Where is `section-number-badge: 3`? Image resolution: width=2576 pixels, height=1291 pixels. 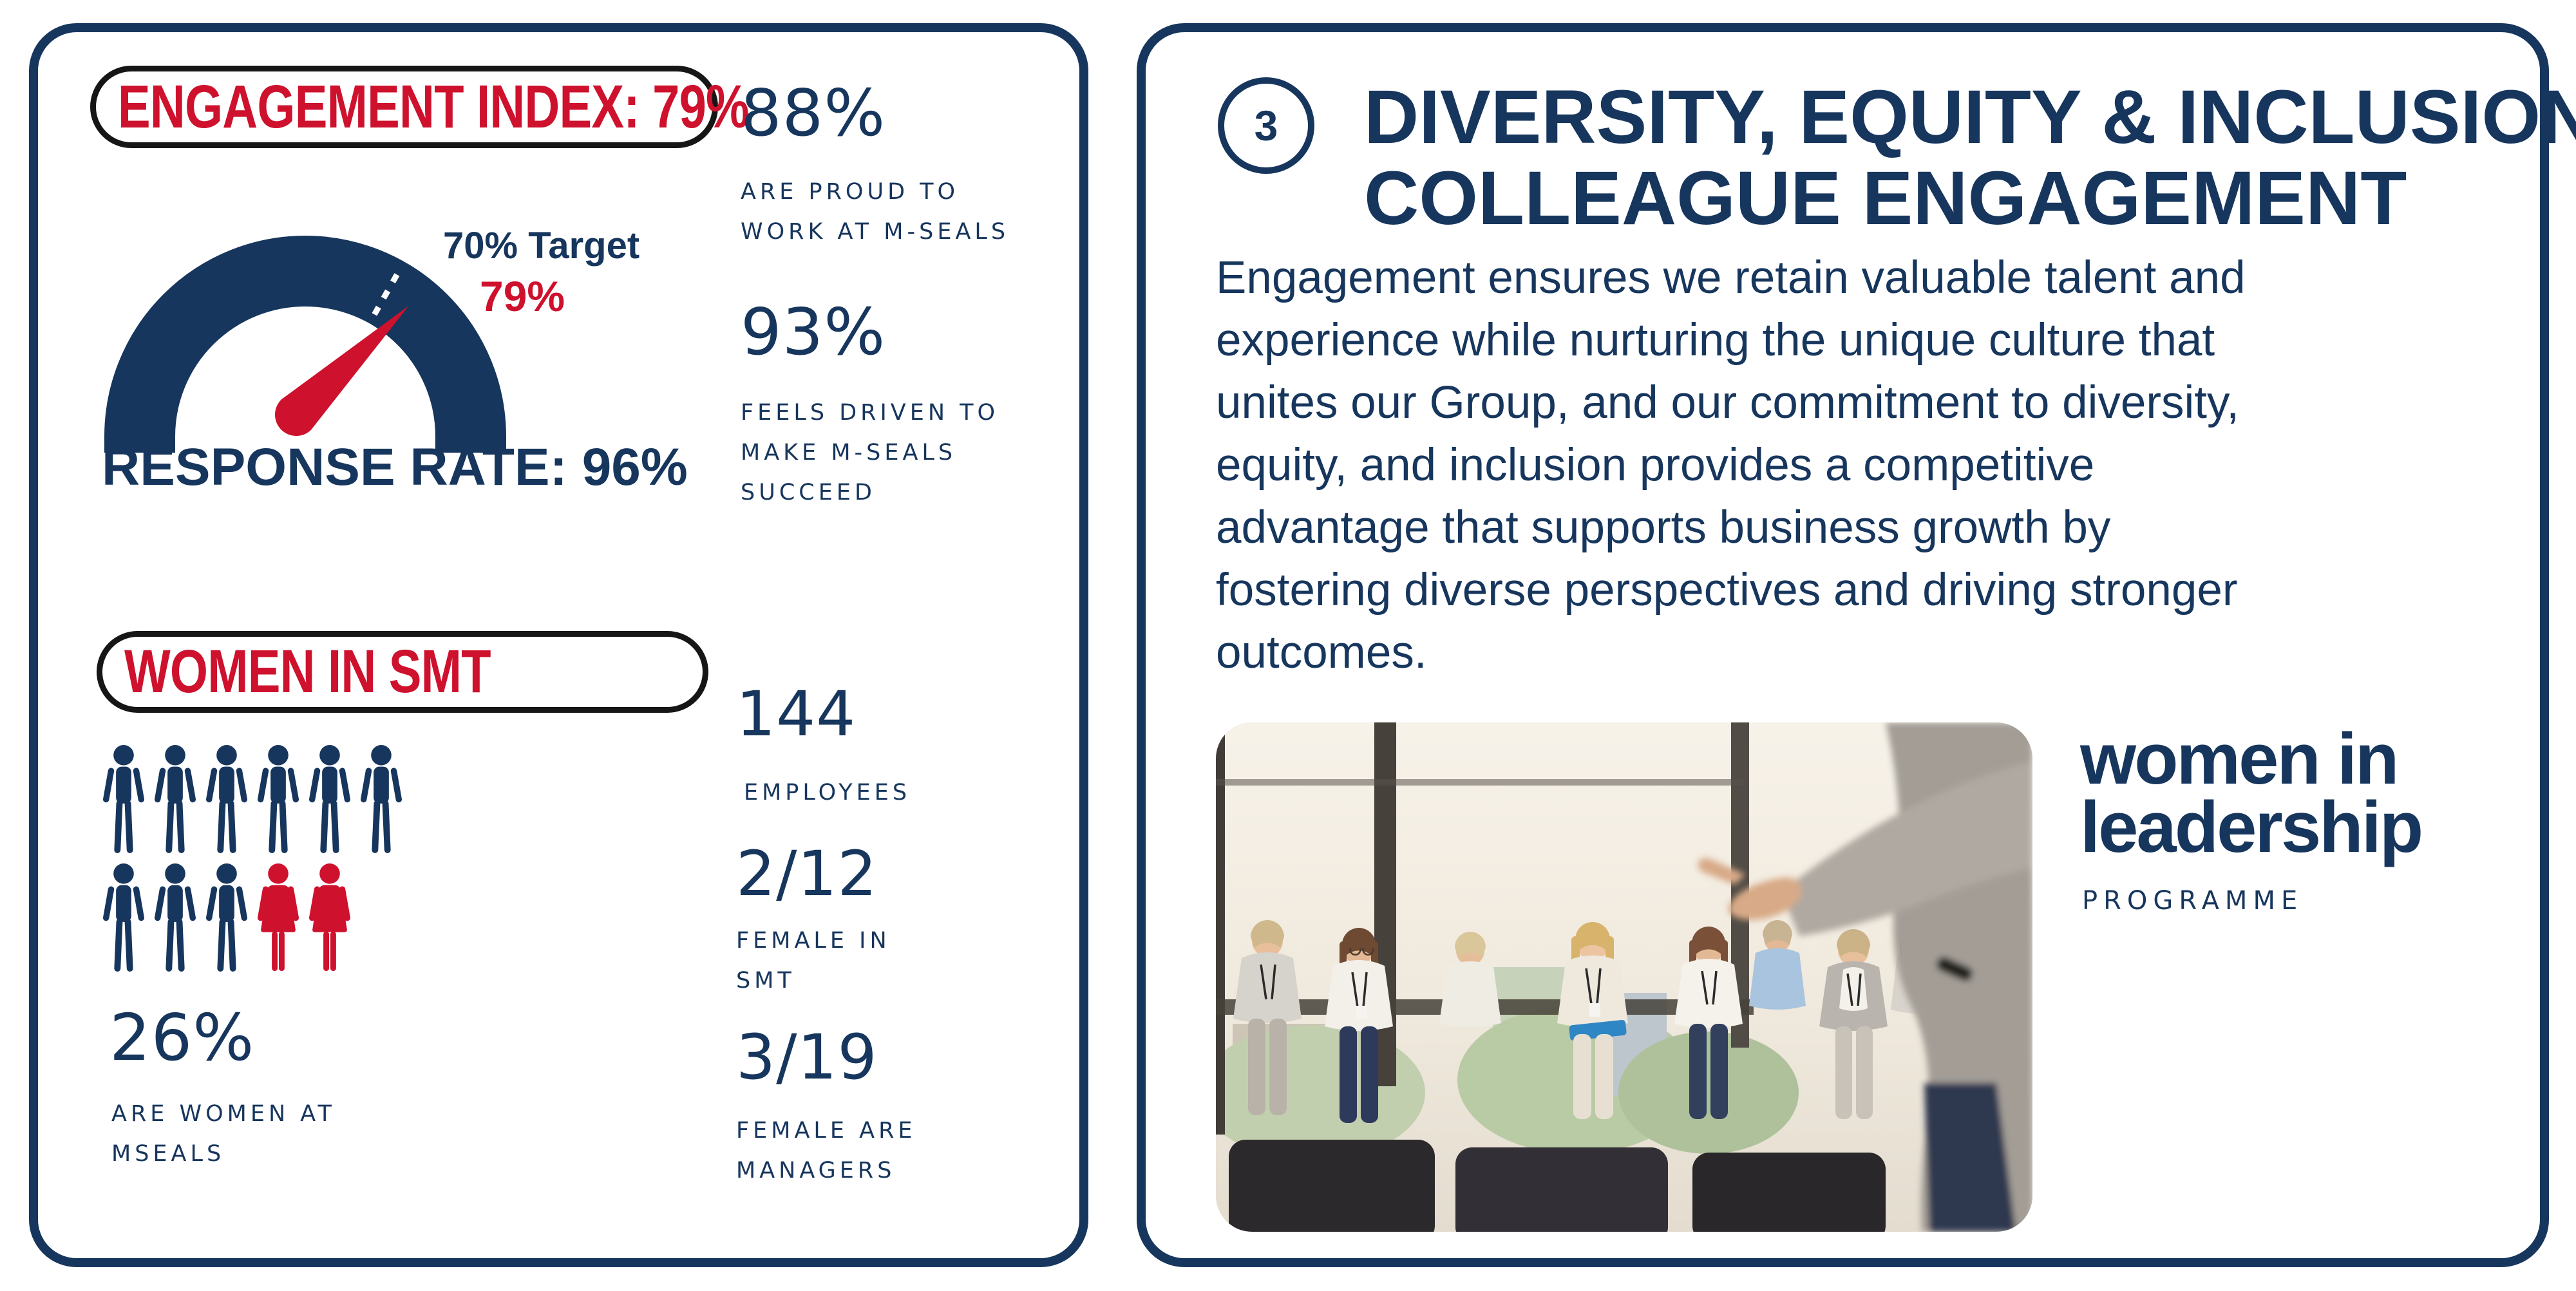 section-number-badge: 3 is located at coordinates (1266, 125).